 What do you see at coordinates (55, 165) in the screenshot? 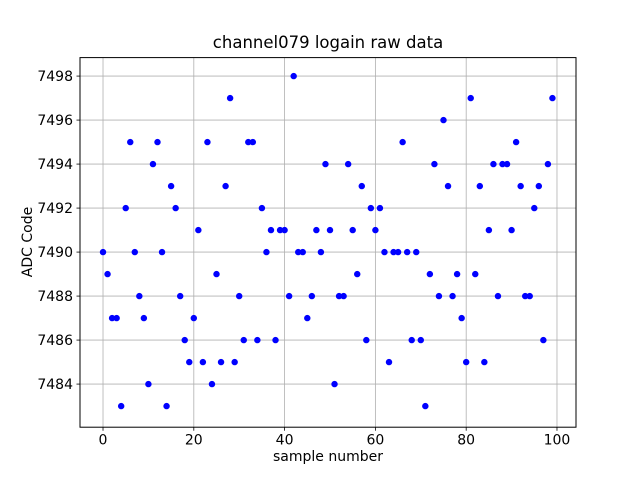
I see `y-tick-label: 7494` at bounding box center [55, 165].